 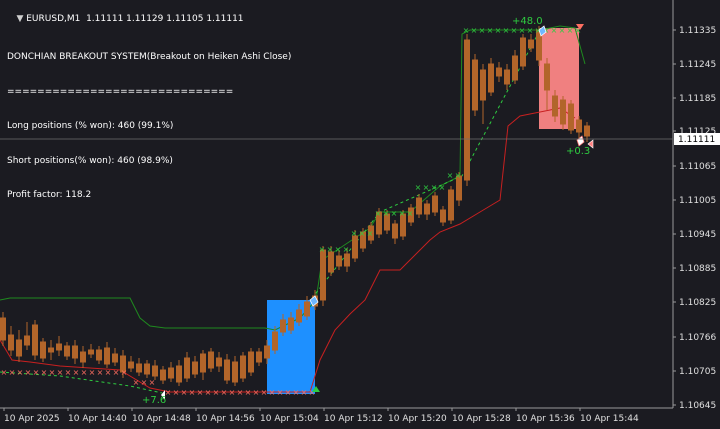 What do you see at coordinates (545, 419) in the screenshot?
I see `time-tick-label: 10 Apr 15:36` at bounding box center [545, 419].